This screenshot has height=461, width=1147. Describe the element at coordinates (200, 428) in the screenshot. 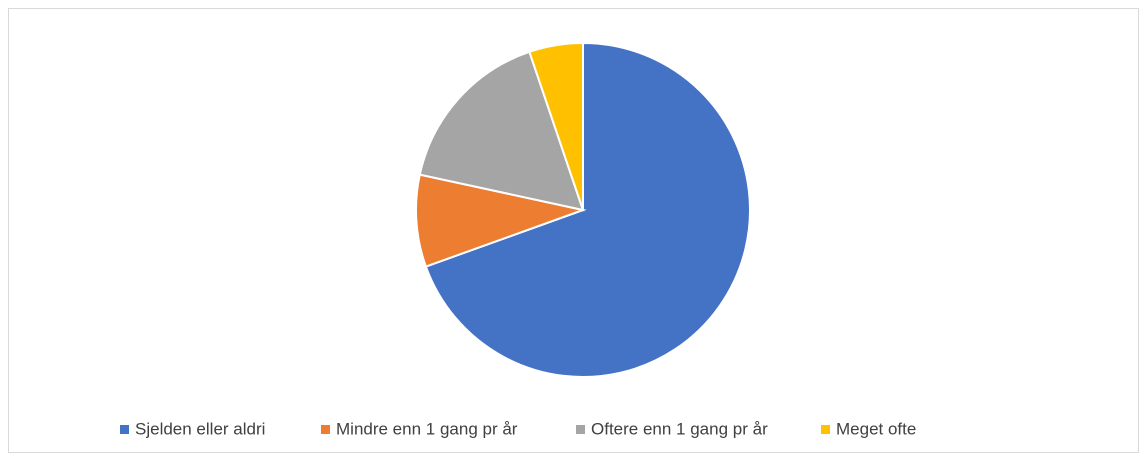

I see `legend-label: Sjelden eller aldri` at that location.